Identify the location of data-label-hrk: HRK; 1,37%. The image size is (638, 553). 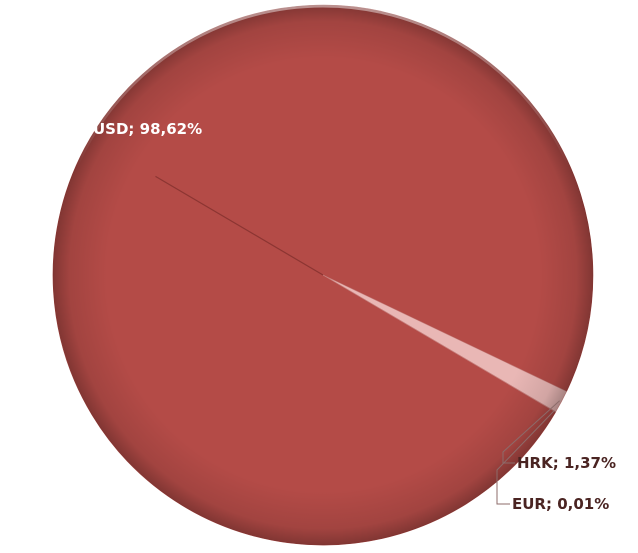
(566, 463).